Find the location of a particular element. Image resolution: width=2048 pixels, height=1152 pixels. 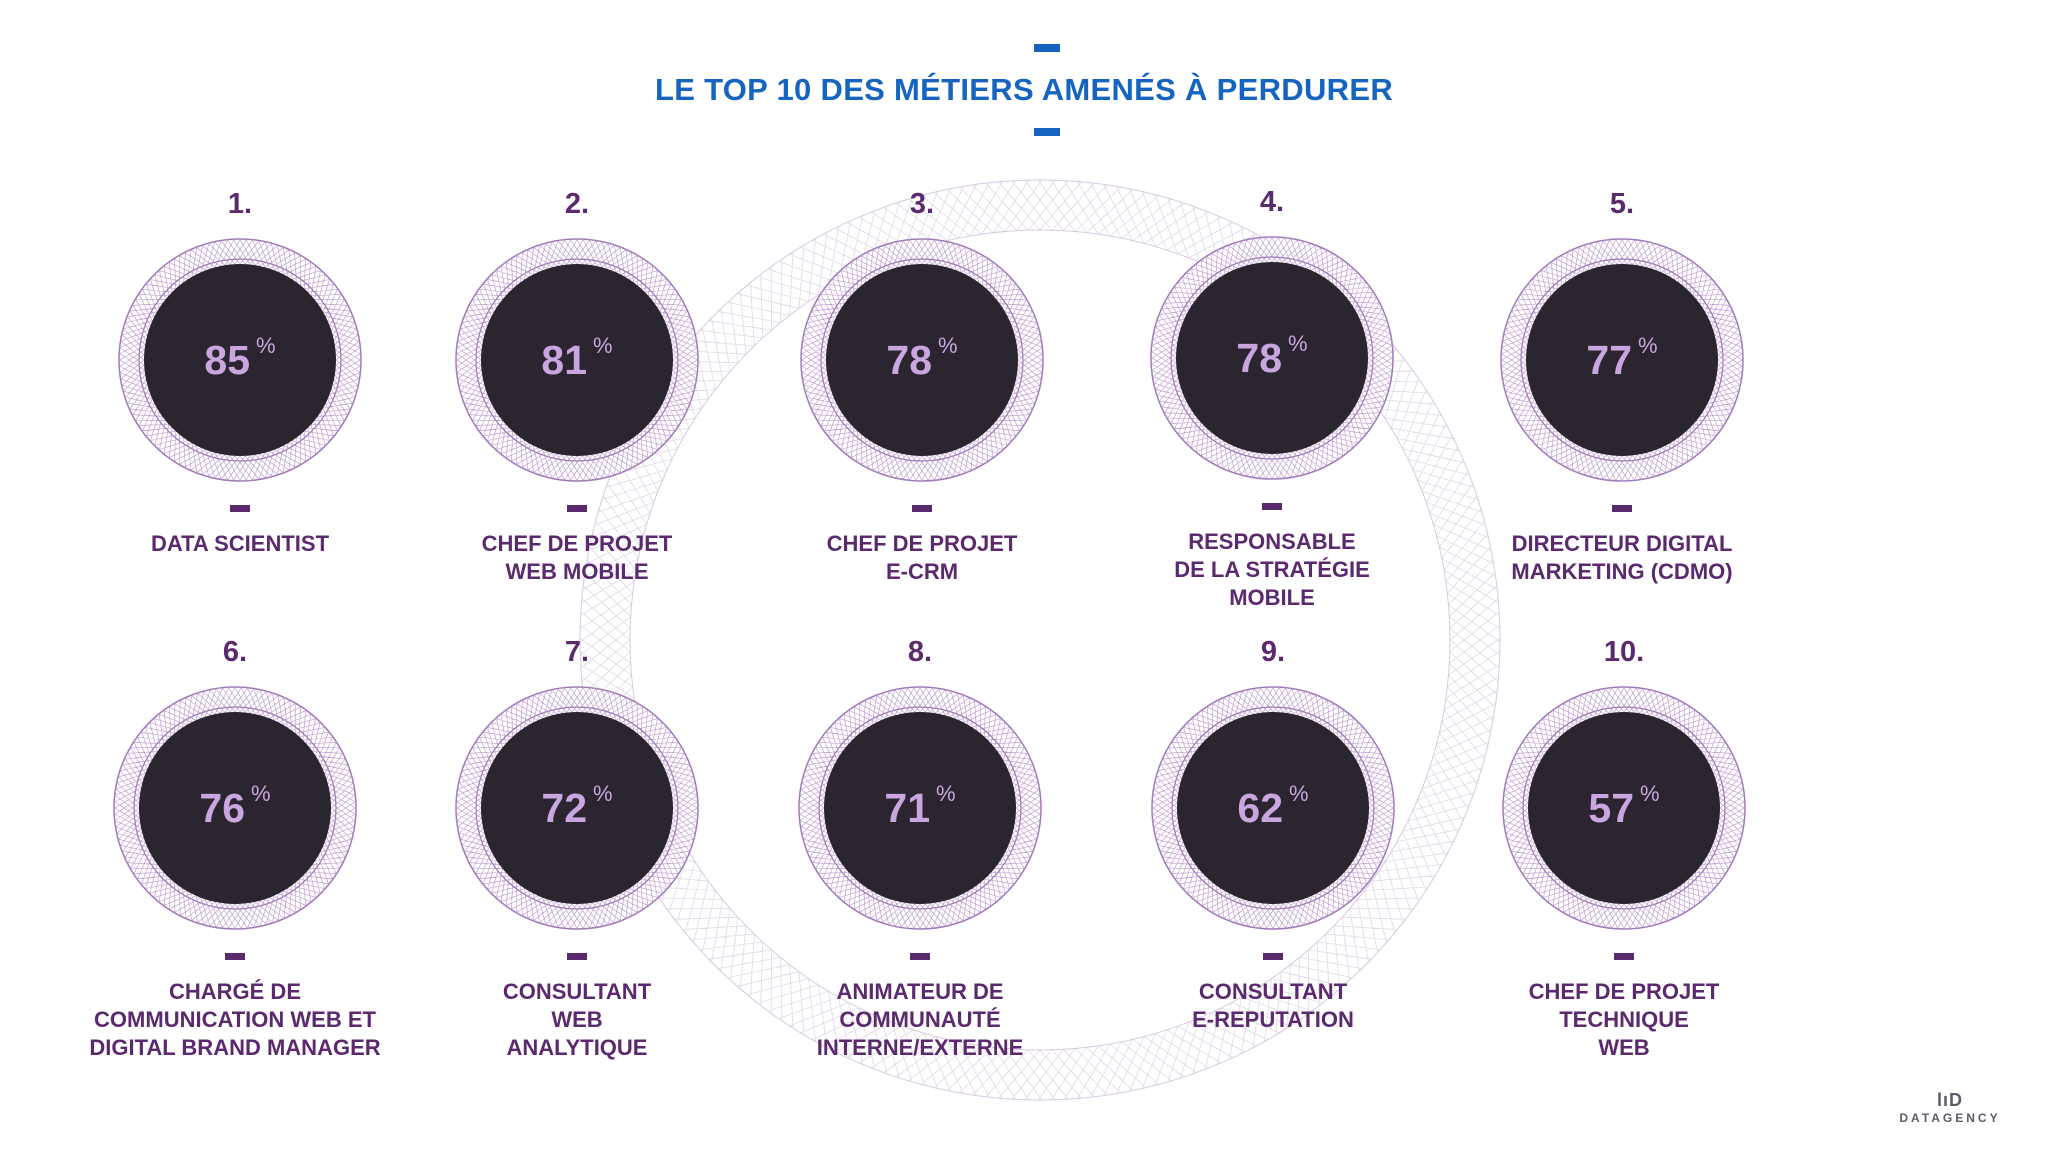

percent-value: 76% is located at coordinates (235, 808).